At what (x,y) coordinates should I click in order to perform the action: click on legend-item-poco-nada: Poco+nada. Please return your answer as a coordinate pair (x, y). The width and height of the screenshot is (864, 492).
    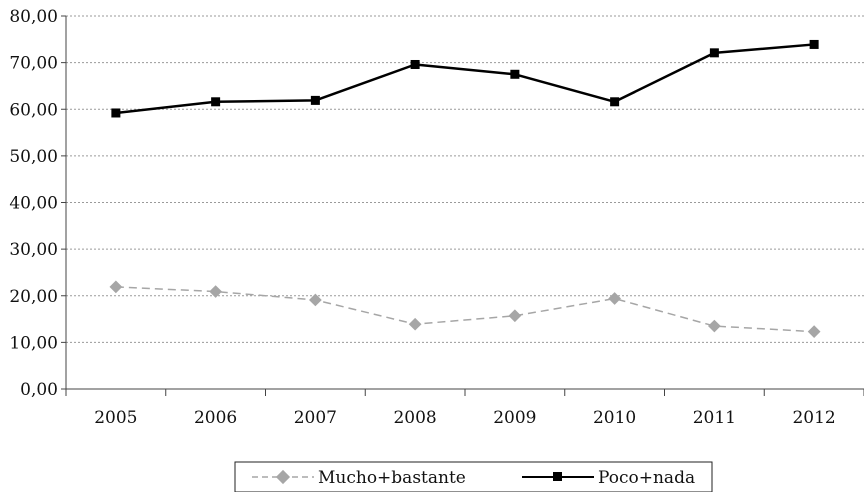
    Looking at the image, I should click on (608, 478).